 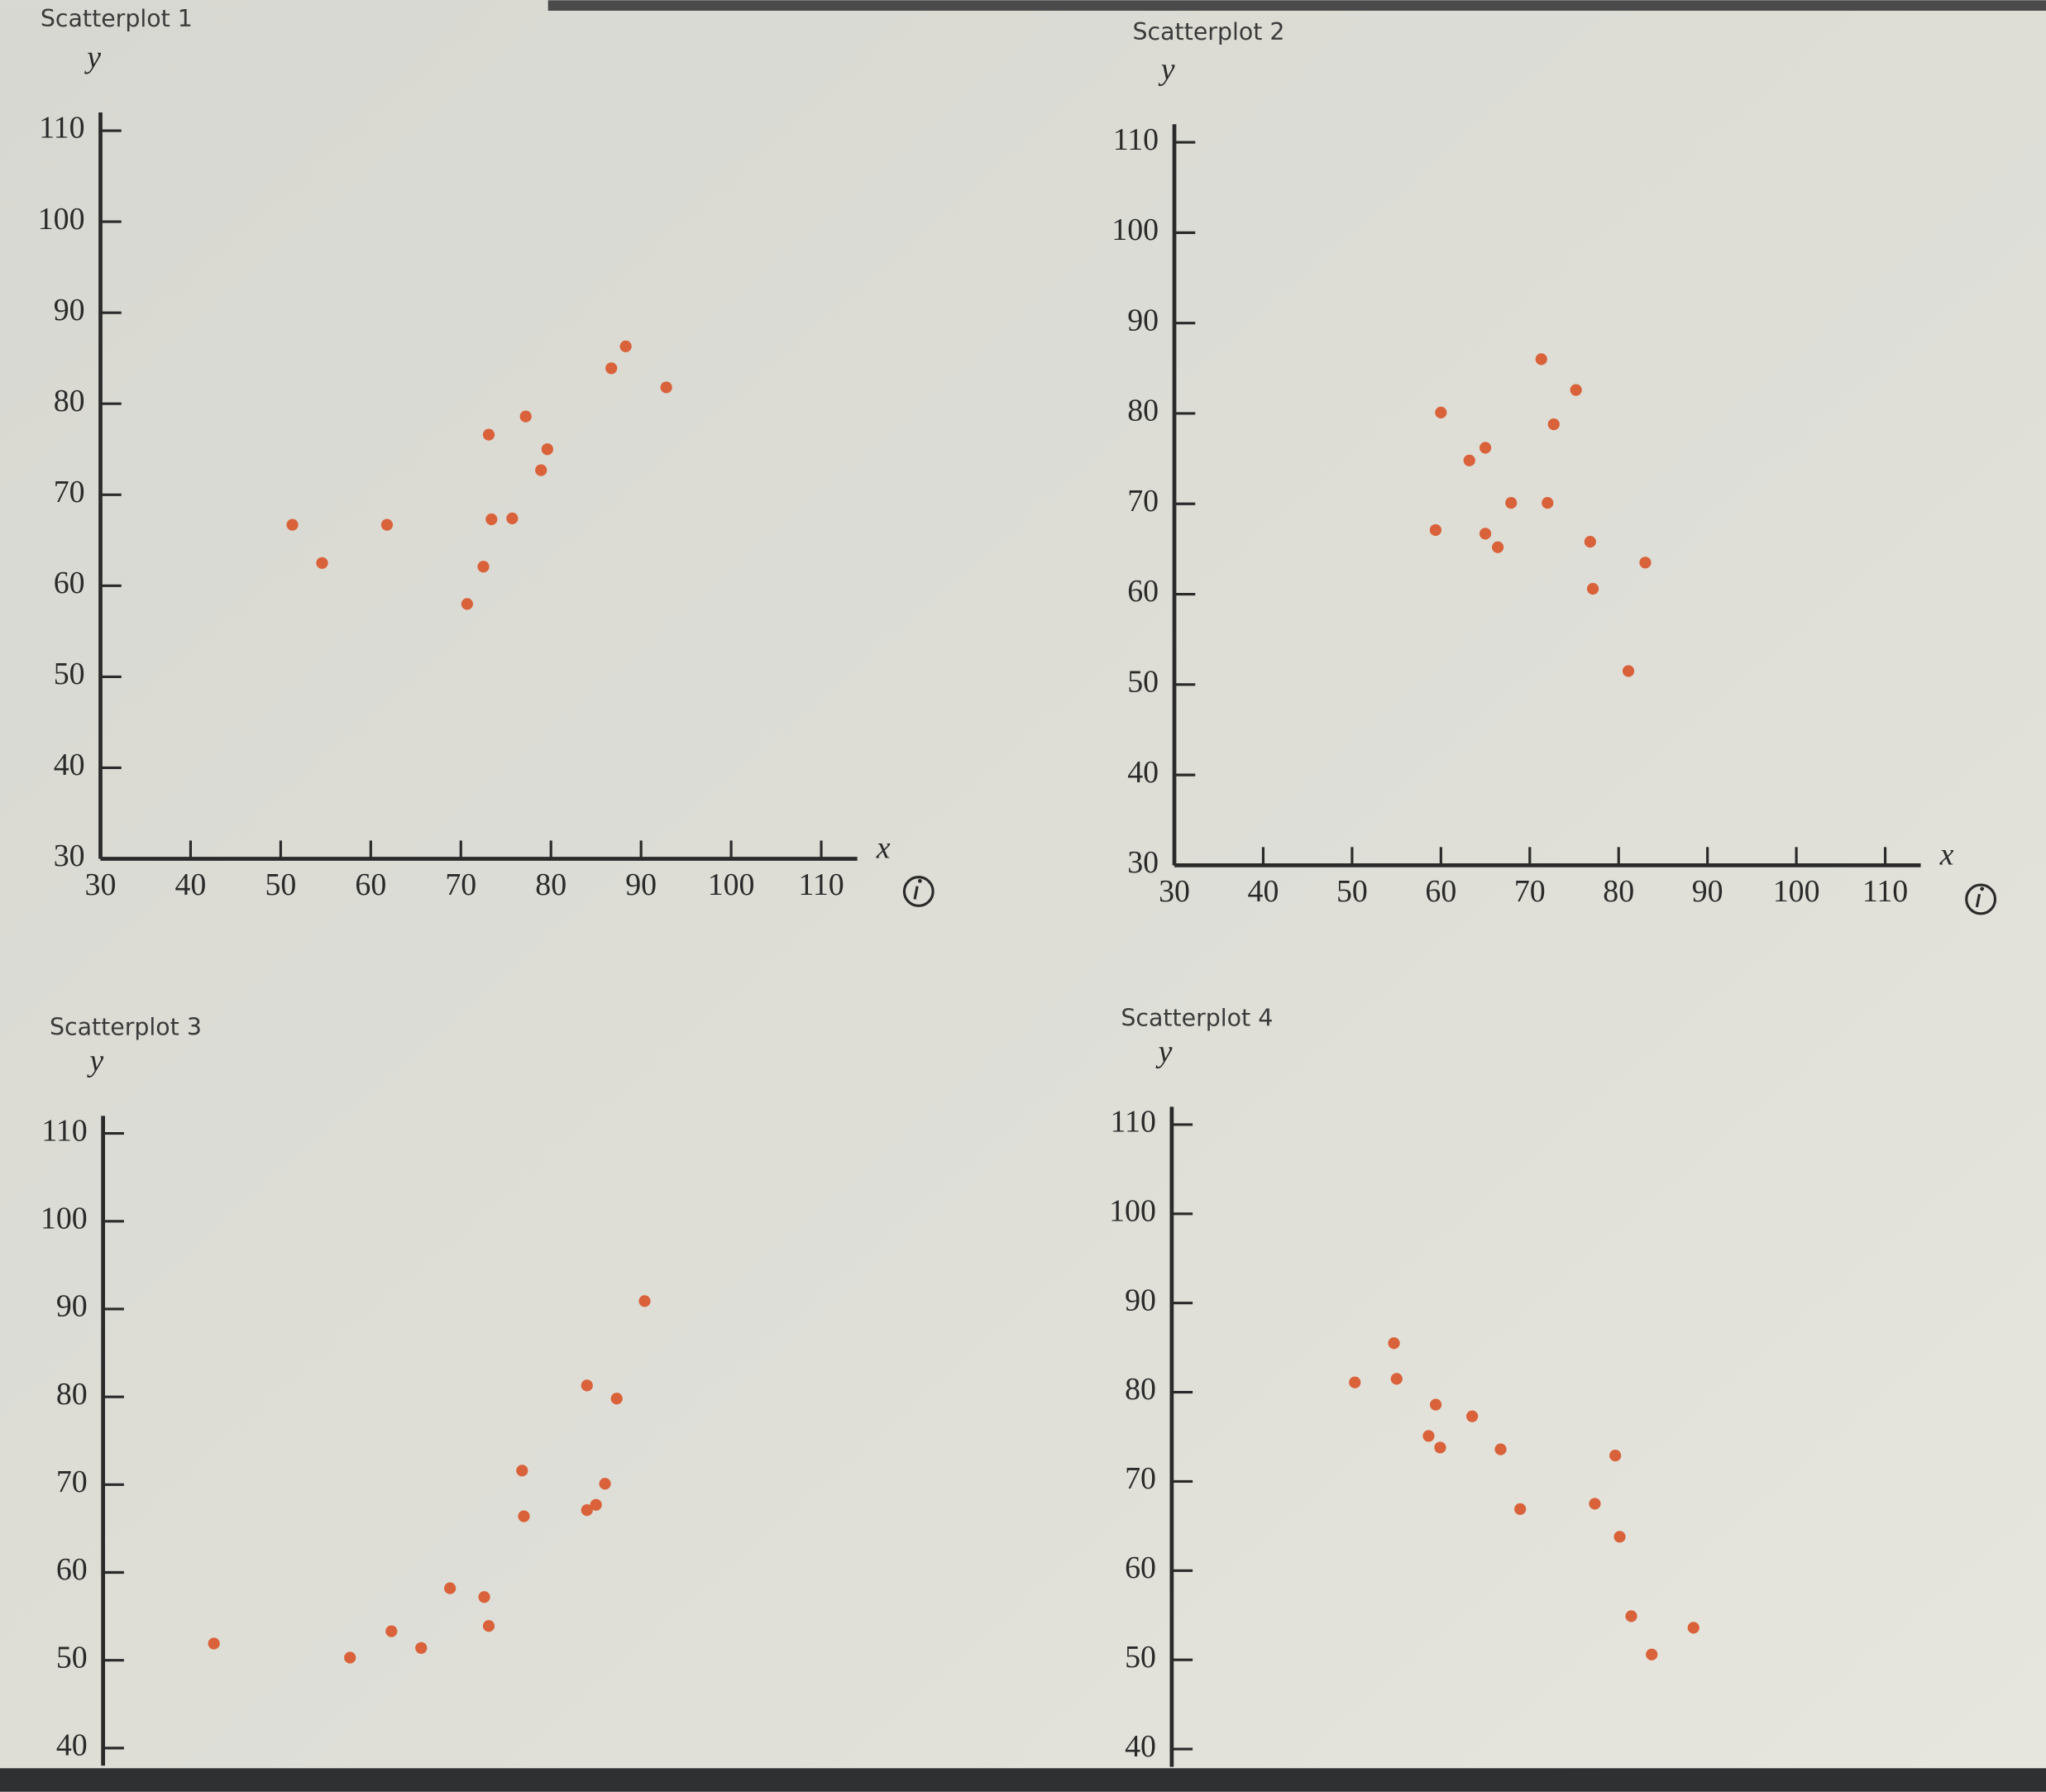 What do you see at coordinates (126, 1027) in the screenshot?
I see `chart-title: Scatterplot 3` at bounding box center [126, 1027].